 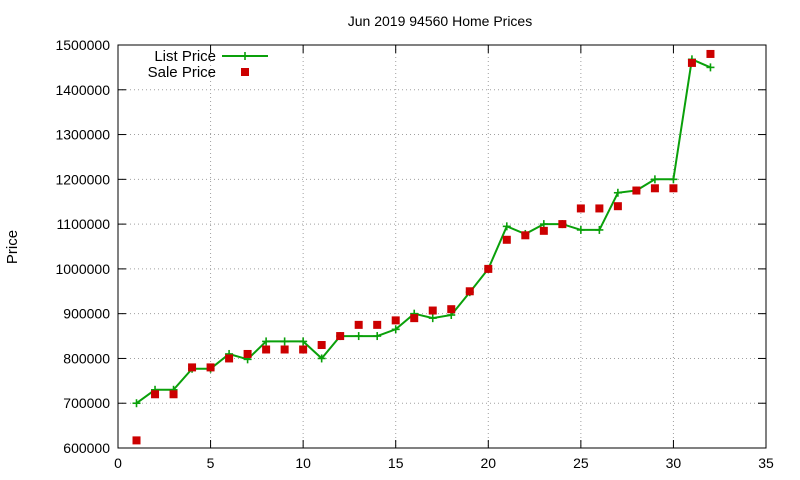 What do you see at coordinates (82, 135) in the screenshot?
I see `y-tick-label: 1300000` at bounding box center [82, 135].